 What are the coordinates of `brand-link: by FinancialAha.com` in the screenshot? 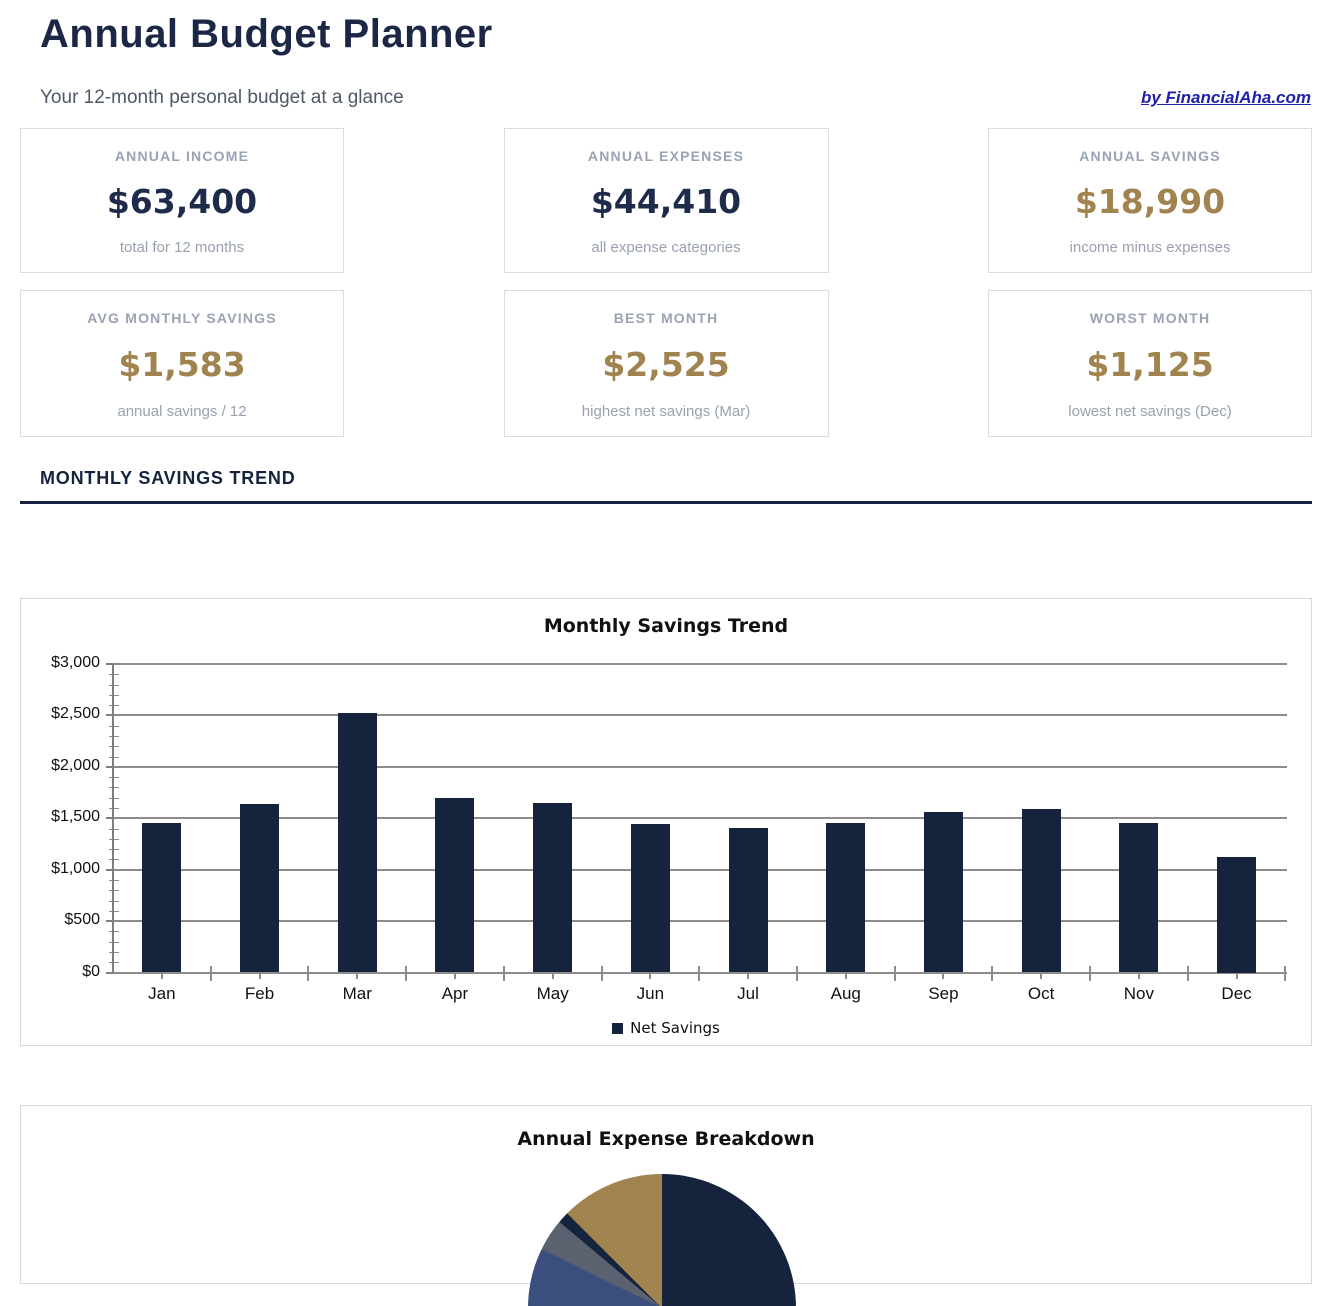 It's located at (1225, 97).